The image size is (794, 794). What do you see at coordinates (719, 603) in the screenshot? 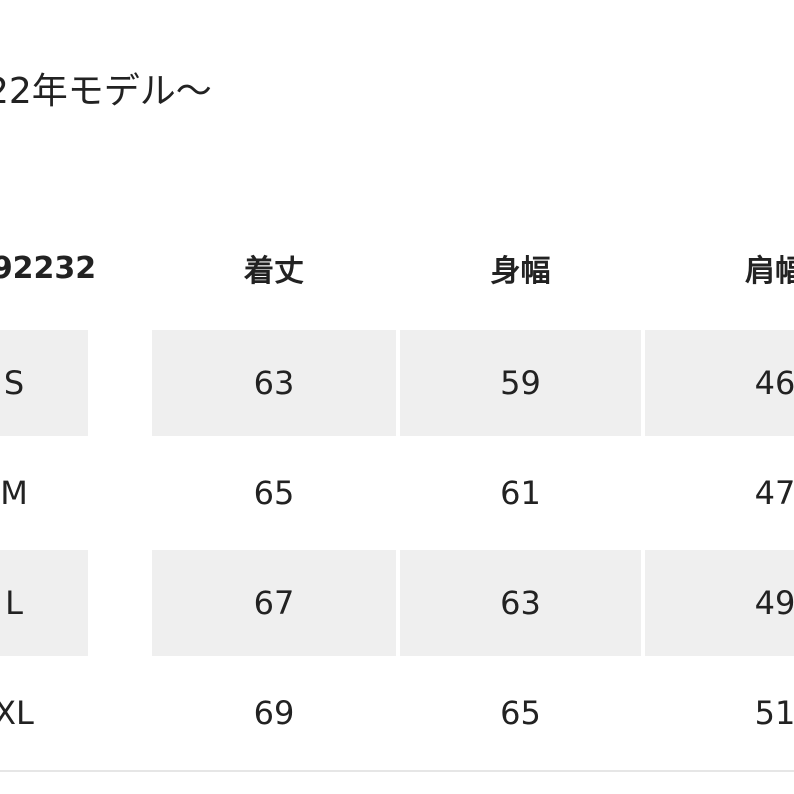
I see `table-cell: 49` at bounding box center [719, 603].